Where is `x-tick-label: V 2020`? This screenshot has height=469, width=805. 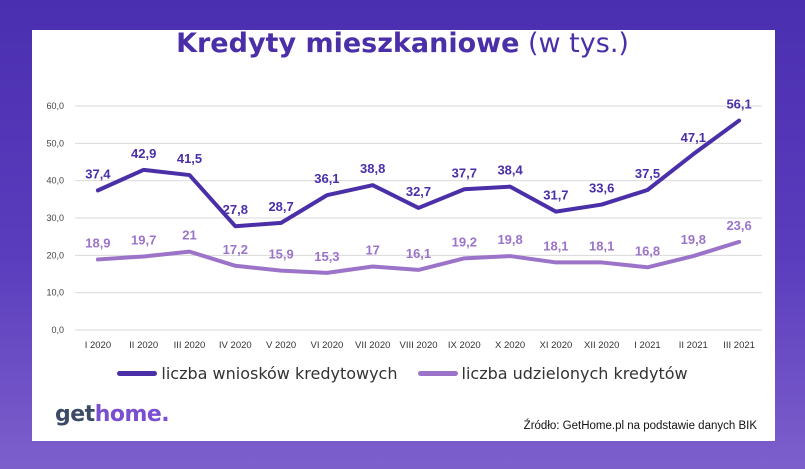 x-tick-label: V 2020 is located at coordinates (281, 345).